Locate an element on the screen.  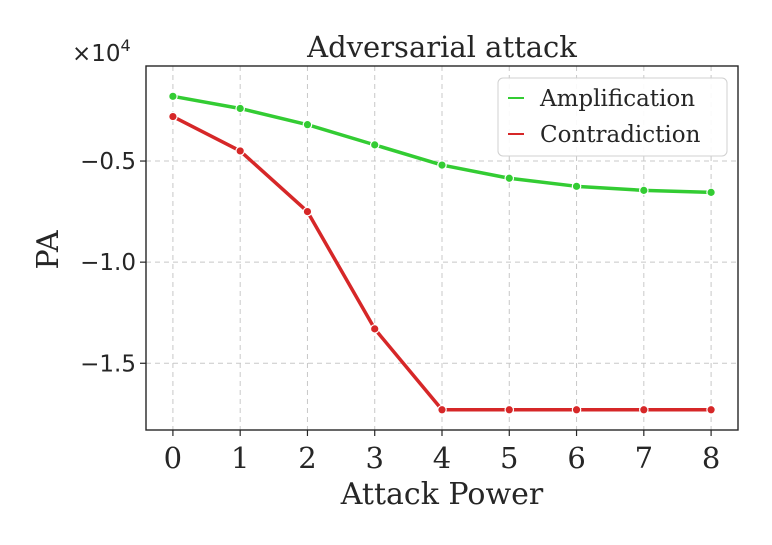
y-tick-label: −1.5 is located at coordinates (108, 364).